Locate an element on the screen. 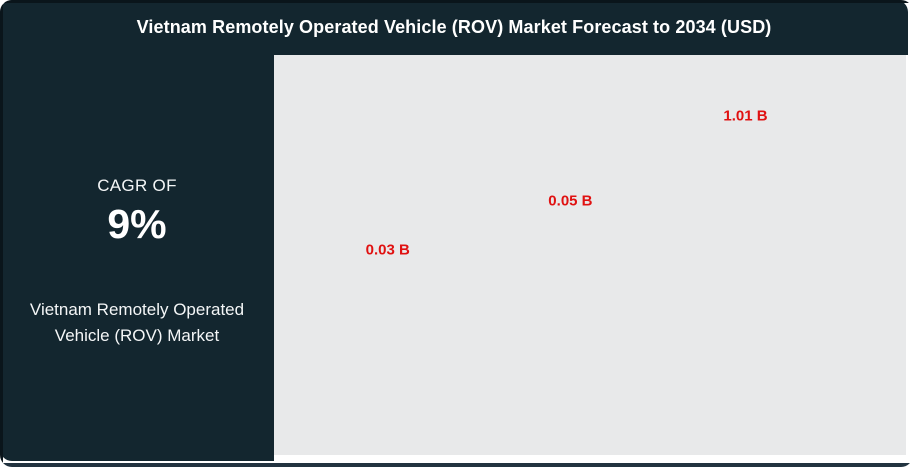  data-point-label: 0.05 B is located at coordinates (570, 201).